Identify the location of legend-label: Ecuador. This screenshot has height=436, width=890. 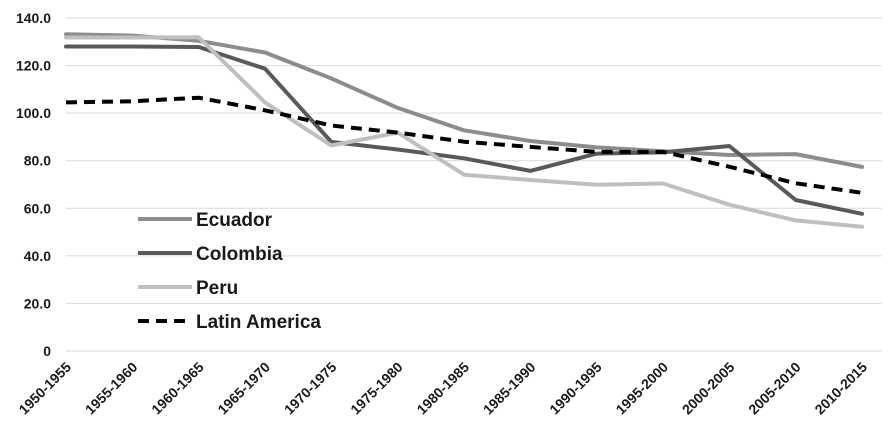
(234, 220).